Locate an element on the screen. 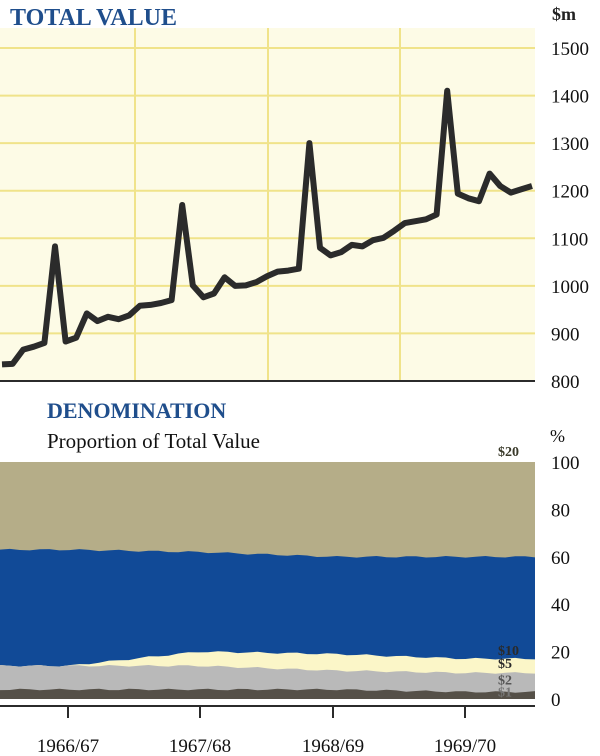 The width and height of the screenshot is (600, 756). y-tick-label: 1500 is located at coordinates (570, 49).